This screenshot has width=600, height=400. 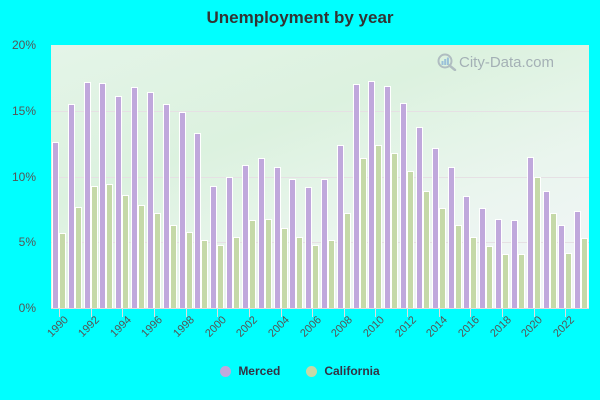 I want to click on y-tick-label: 15%, so click(x=23, y=110).